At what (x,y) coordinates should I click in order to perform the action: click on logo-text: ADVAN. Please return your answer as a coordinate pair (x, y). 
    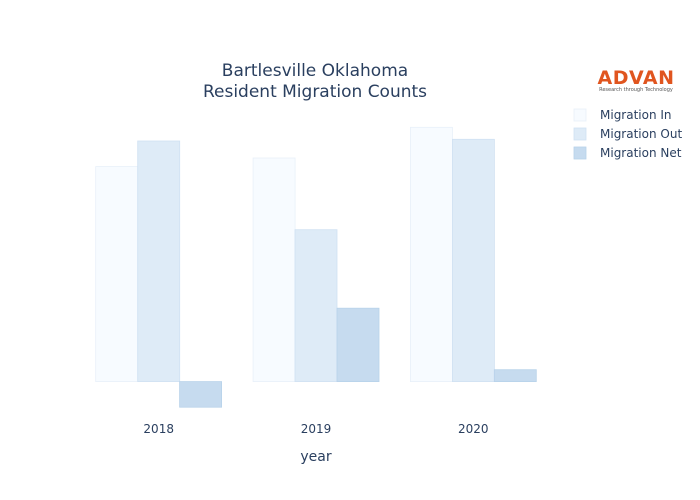
    Looking at the image, I should click on (636, 78).